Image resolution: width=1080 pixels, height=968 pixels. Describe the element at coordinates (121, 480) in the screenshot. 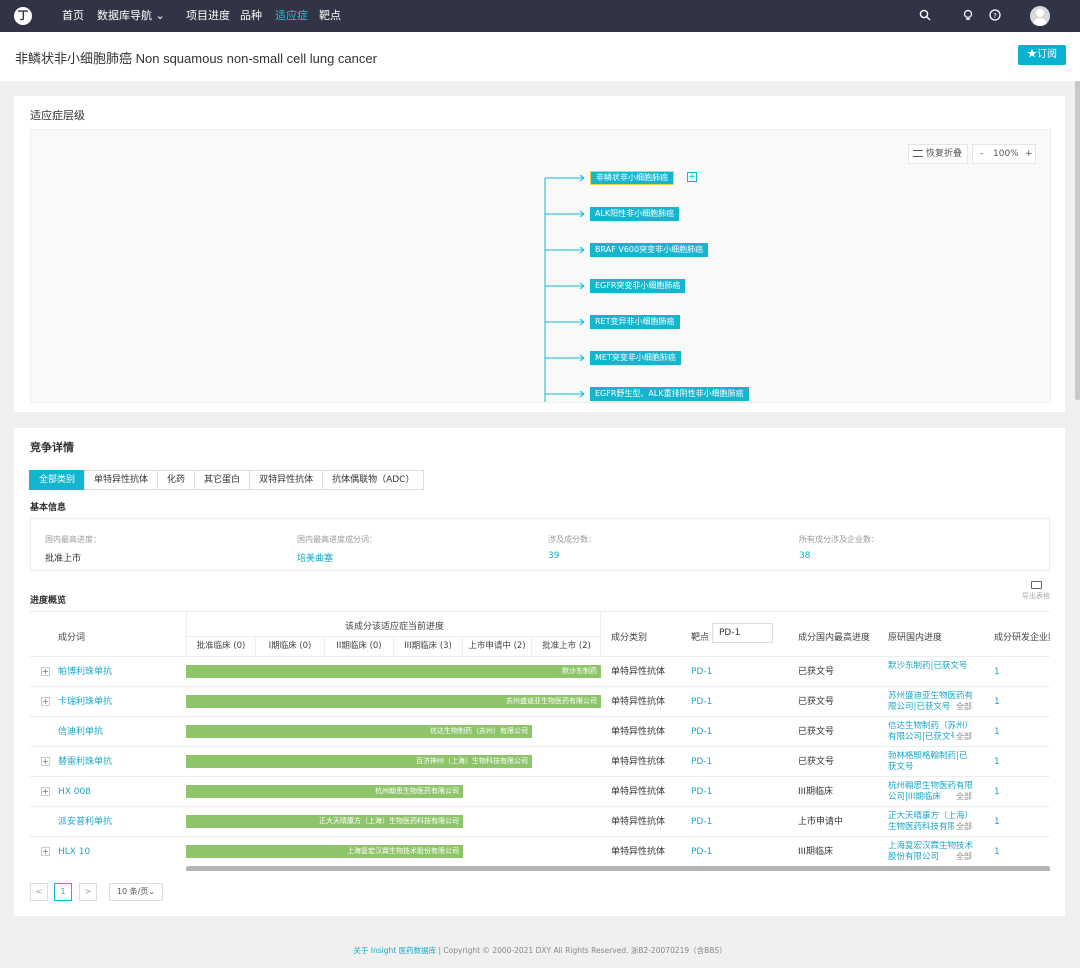

I see `tab-monospecific-antibody: 单特异性抗体` at that location.